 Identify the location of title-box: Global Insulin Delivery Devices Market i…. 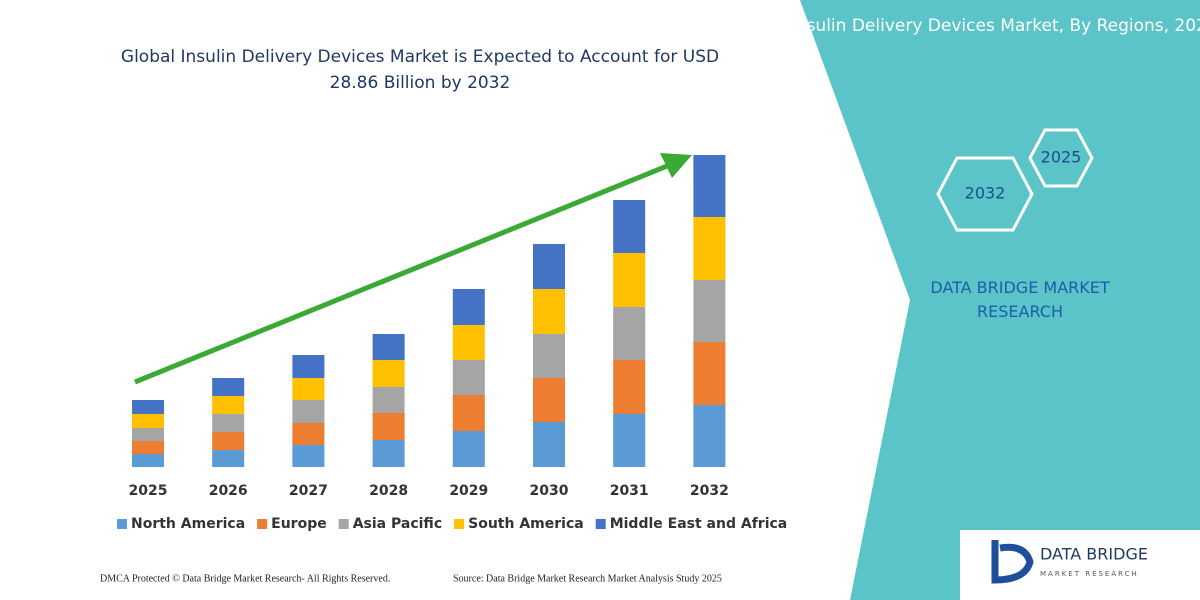
(420, 70).